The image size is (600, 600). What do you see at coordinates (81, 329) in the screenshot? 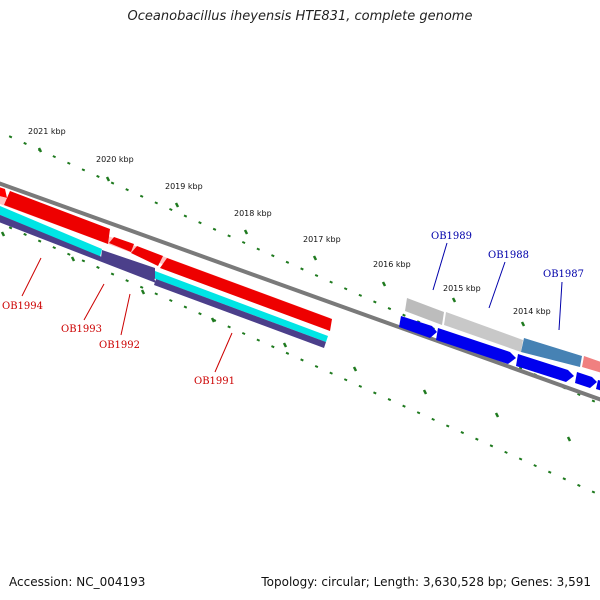
I see `gene-label-OB1993: OB1993` at bounding box center [81, 329].